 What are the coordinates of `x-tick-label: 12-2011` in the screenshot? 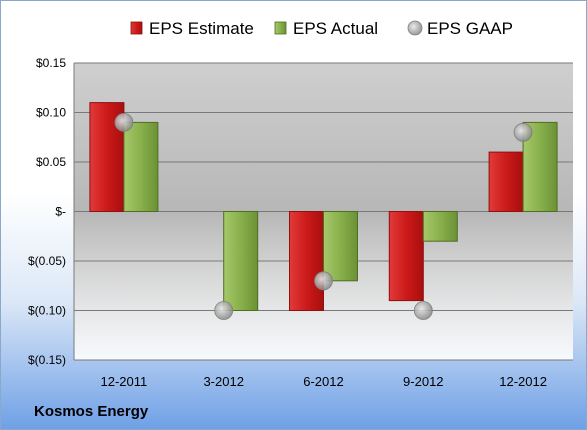 It's located at (124, 381).